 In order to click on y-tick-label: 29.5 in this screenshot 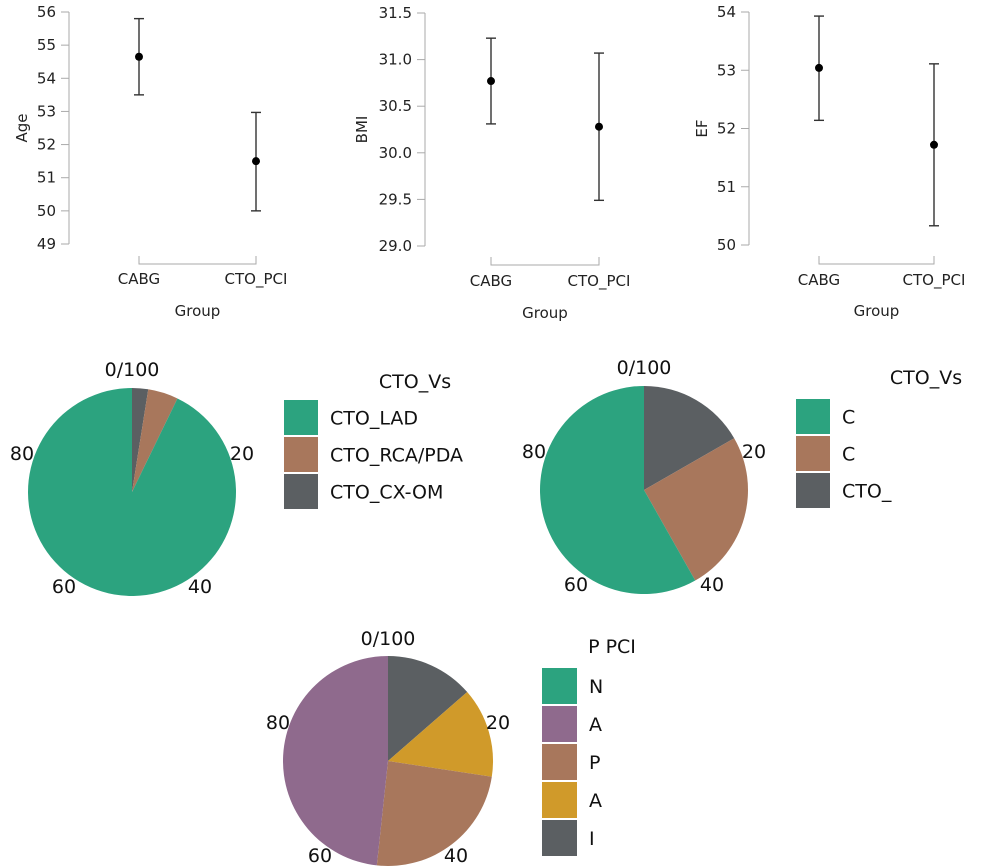, I will do `click(395, 199)`.